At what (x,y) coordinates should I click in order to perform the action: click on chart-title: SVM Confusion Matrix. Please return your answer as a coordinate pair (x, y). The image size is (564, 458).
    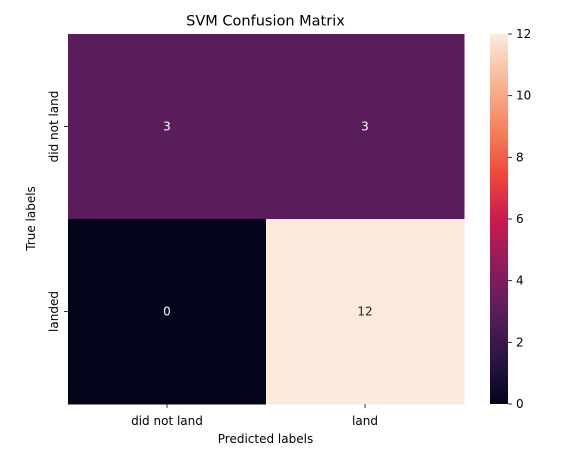
    Looking at the image, I should click on (265, 22).